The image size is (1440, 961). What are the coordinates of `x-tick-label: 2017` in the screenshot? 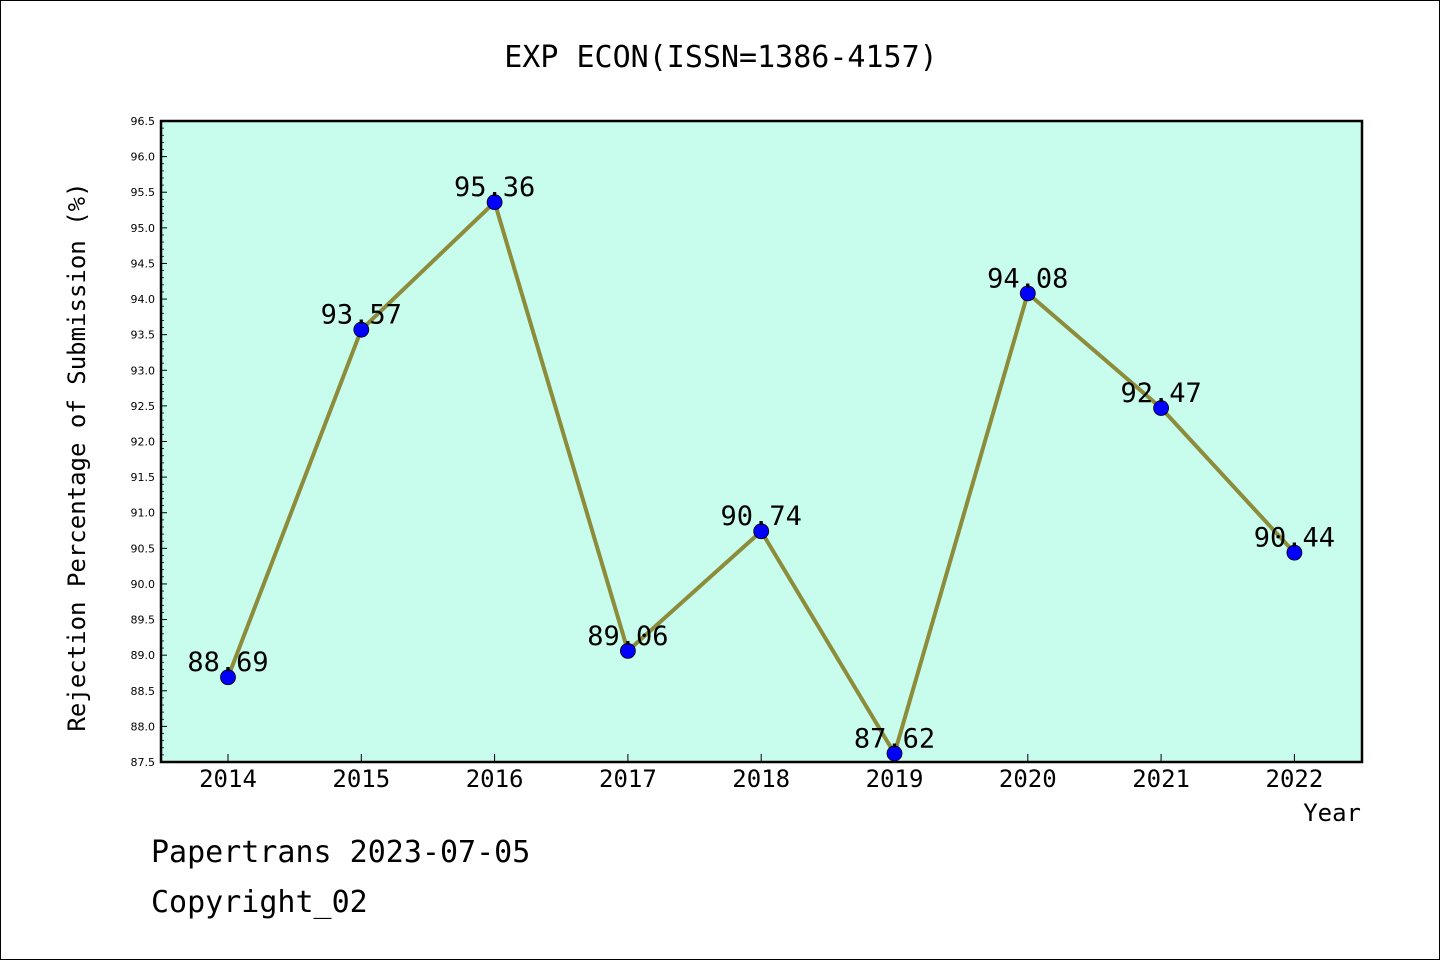 It's located at (628, 779).